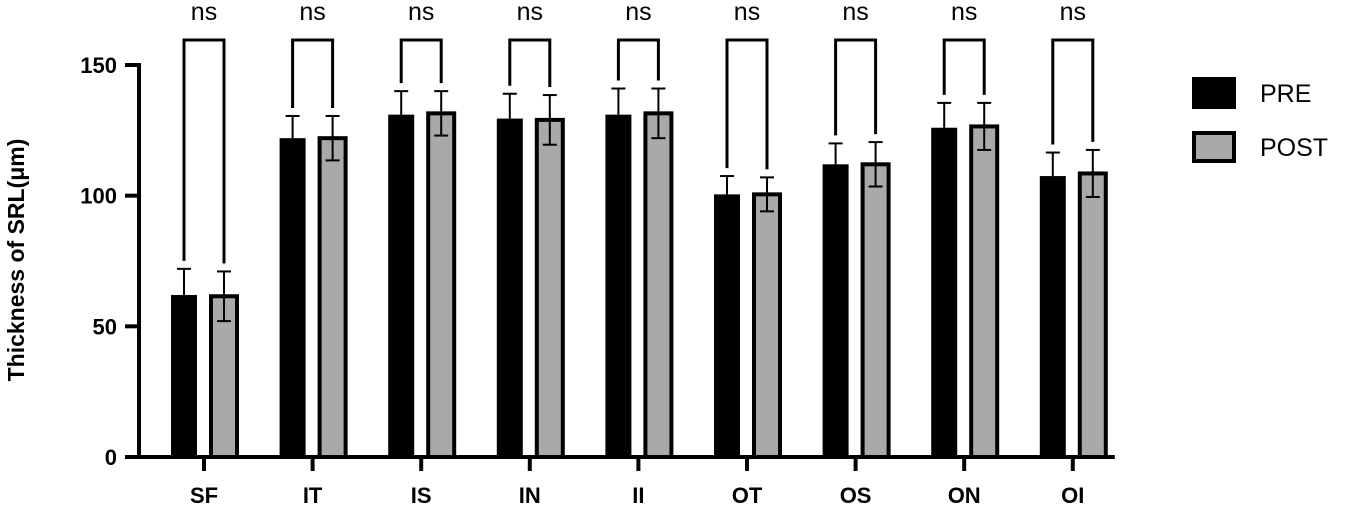 The image size is (1350, 512). What do you see at coordinates (111, 457) in the screenshot?
I see `y-tick-label: 0` at bounding box center [111, 457].